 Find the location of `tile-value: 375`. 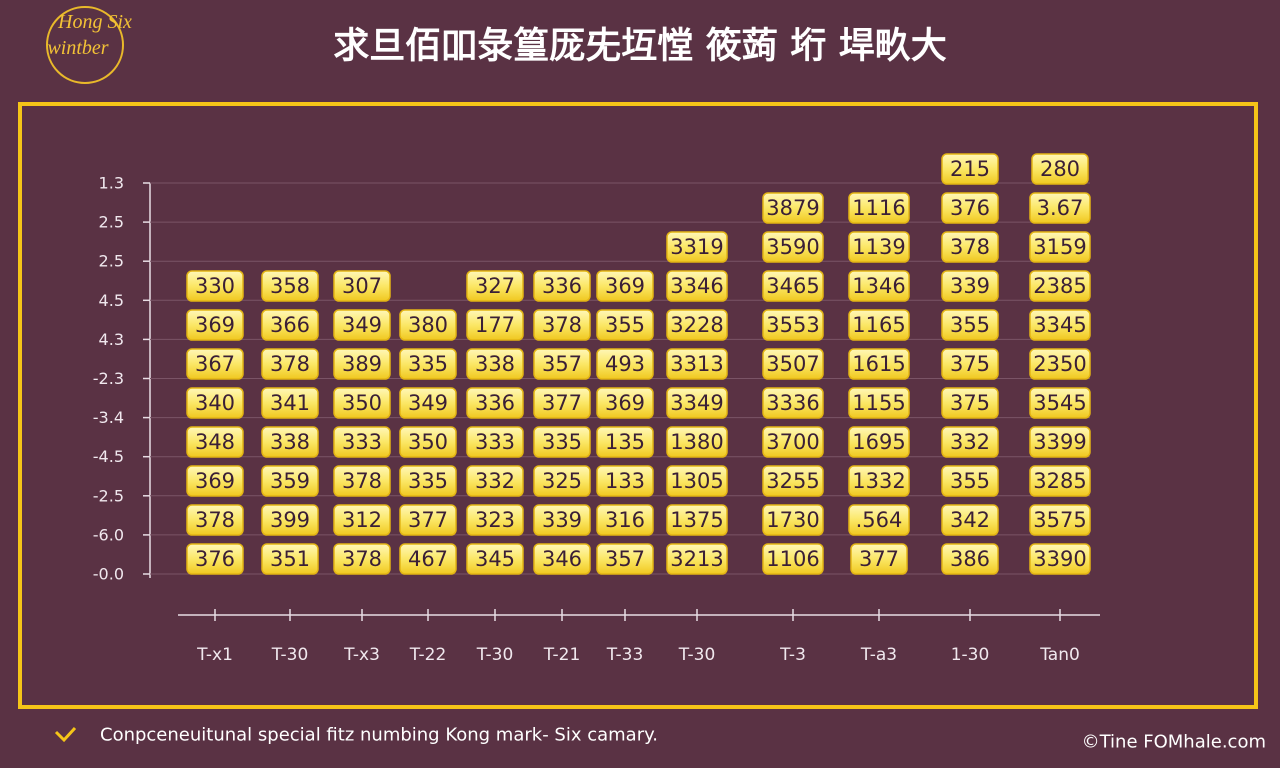

tile-value: 375 is located at coordinates (970, 364).